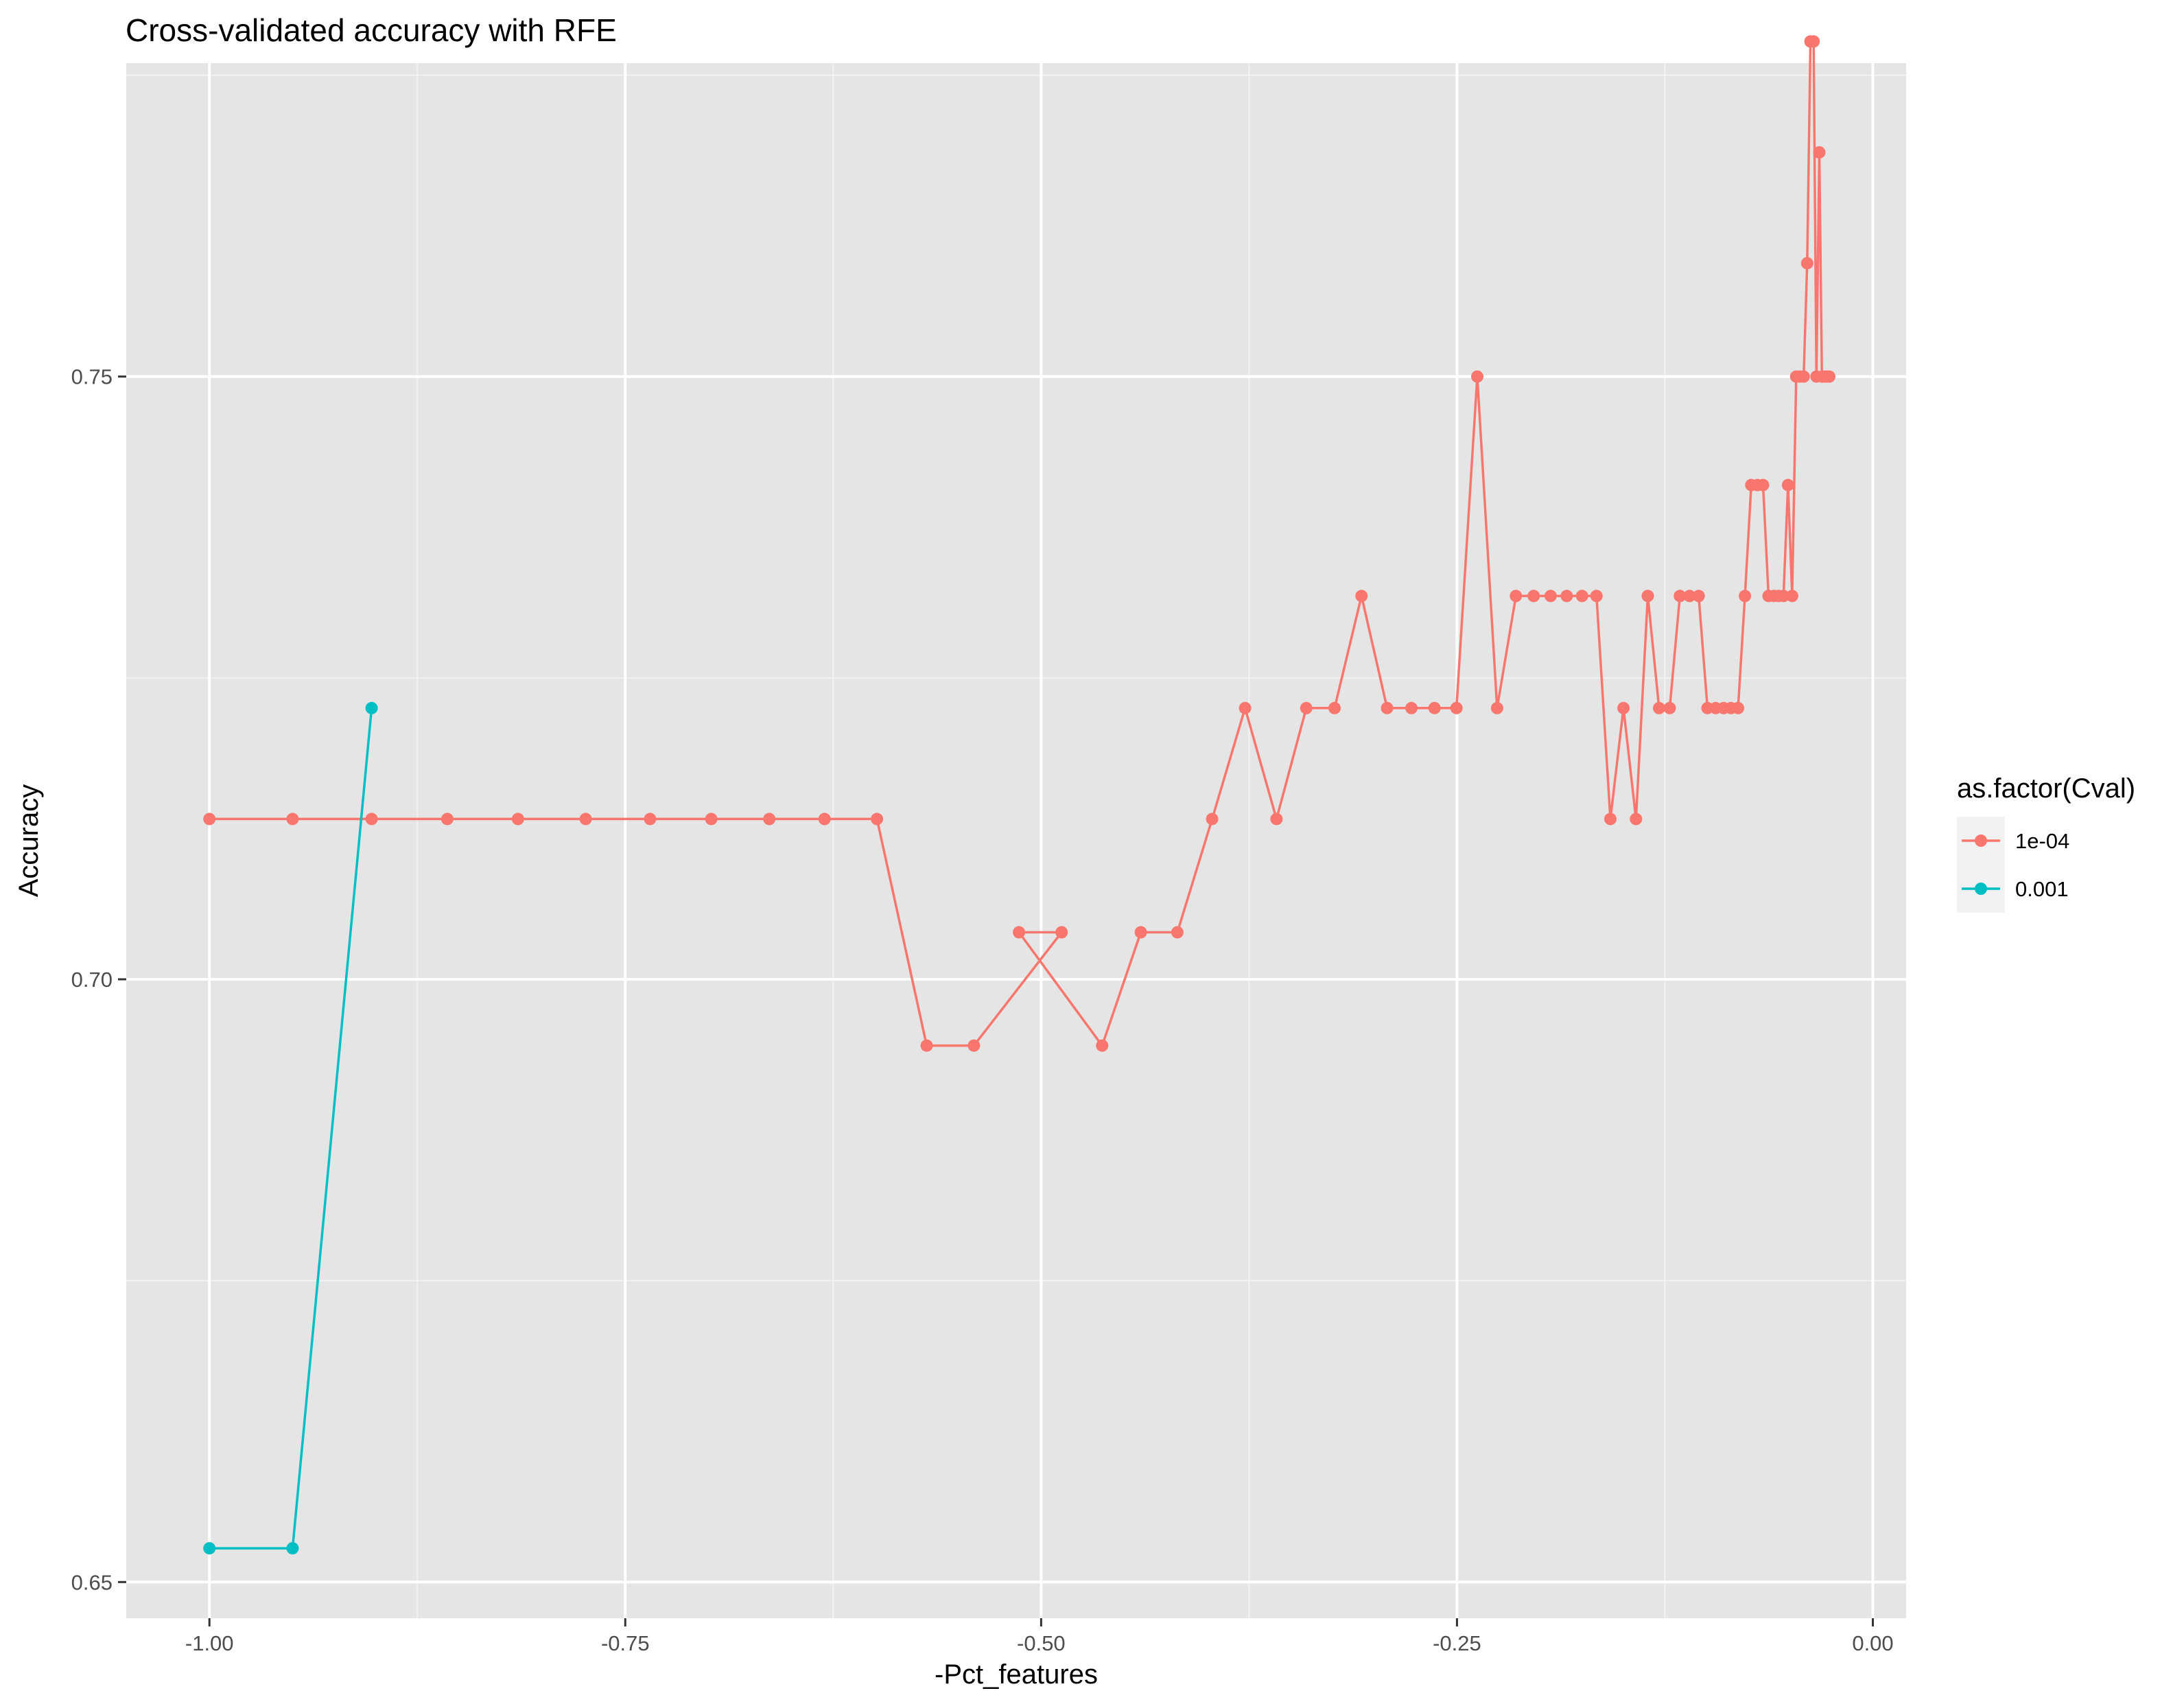 This screenshot has width=2184, height=1704. Describe the element at coordinates (371, 30) in the screenshot. I see `chart-title: Cross-validated accuracy with RFE` at that location.